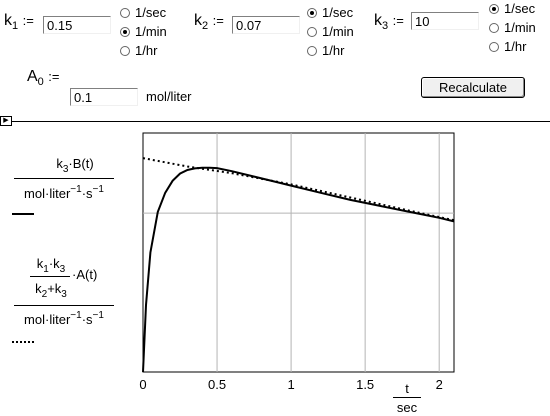 The width and height of the screenshot is (550, 416). Describe the element at coordinates (50, 276) in the screenshot. I see `legend-expr2-inner-fraction-bar` at that location.